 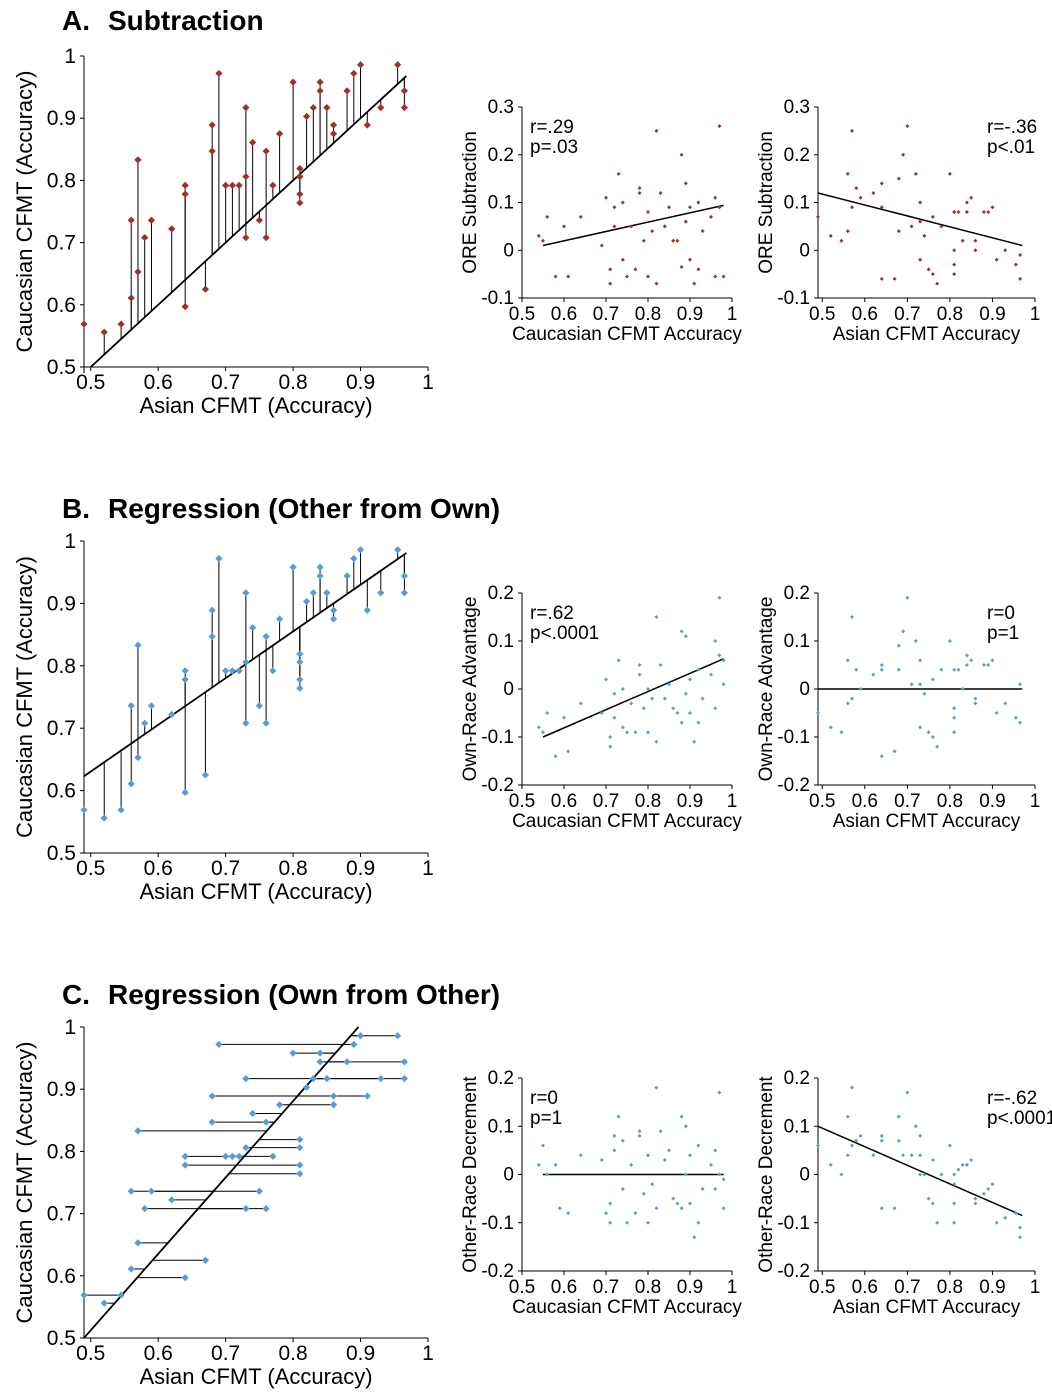 What do you see at coordinates (304, 508) in the screenshot?
I see `panel-b-title: Regression (Other from Own)` at bounding box center [304, 508].